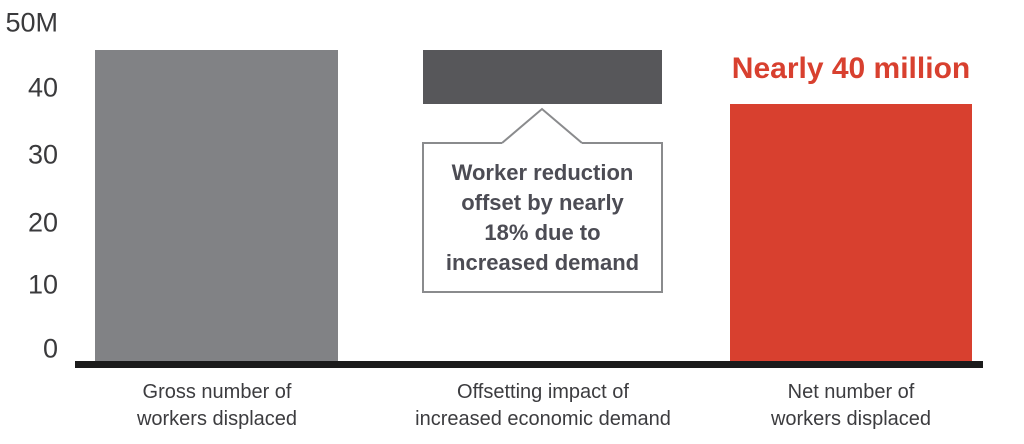 The width and height of the screenshot is (1024, 444). What do you see at coordinates (42, 154) in the screenshot?
I see `y-tick-30: 30` at bounding box center [42, 154].